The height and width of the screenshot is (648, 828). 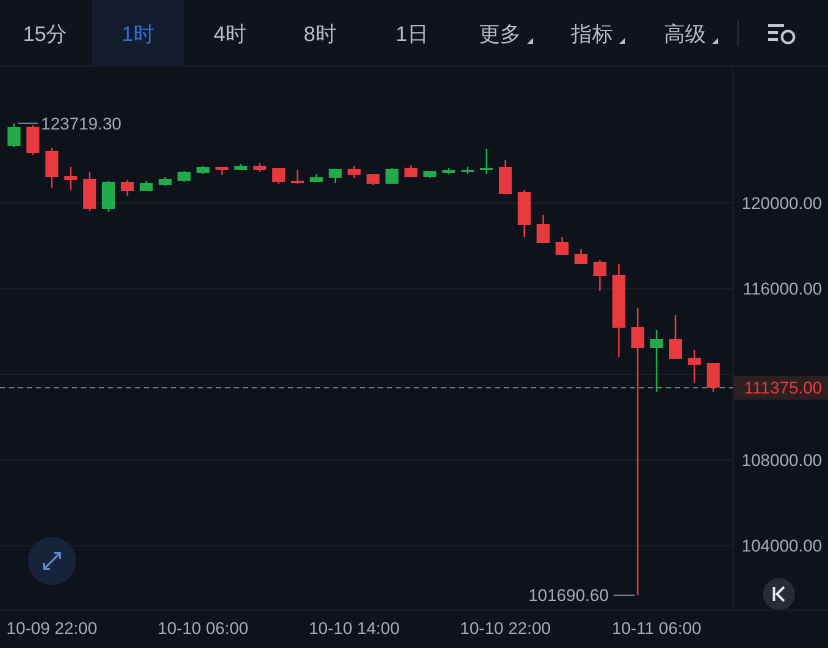 What do you see at coordinates (500, 34) in the screenshot?
I see `text: 更多` at bounding box center [500, 34].